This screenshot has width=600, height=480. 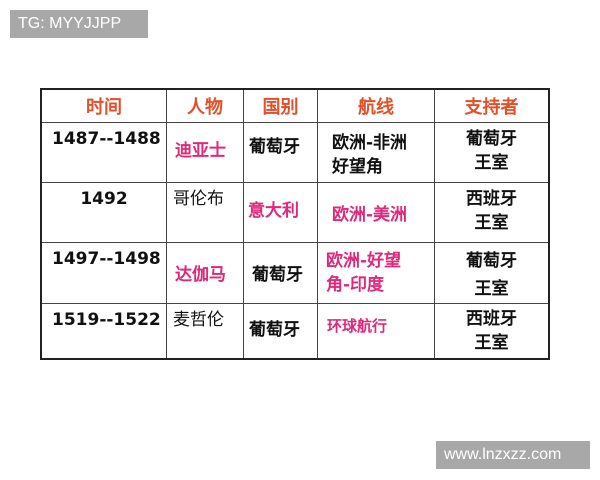 I want to click on header-route: 航线, so click(x=376, y=105).